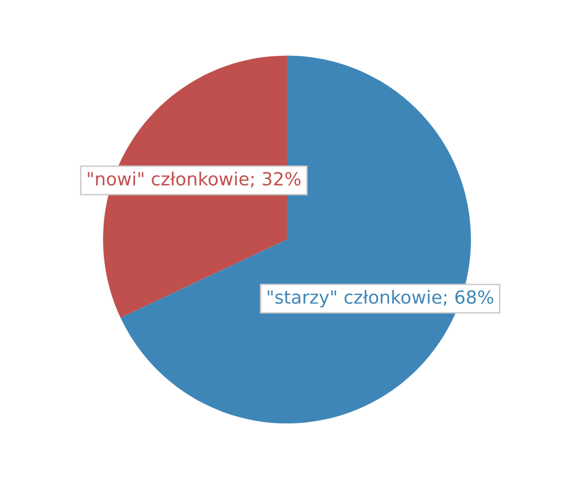  Describe the element at coordinates (194, 180) in the screenshot. I see `slice-label: "nowi" członkowie; 32%` at that location.